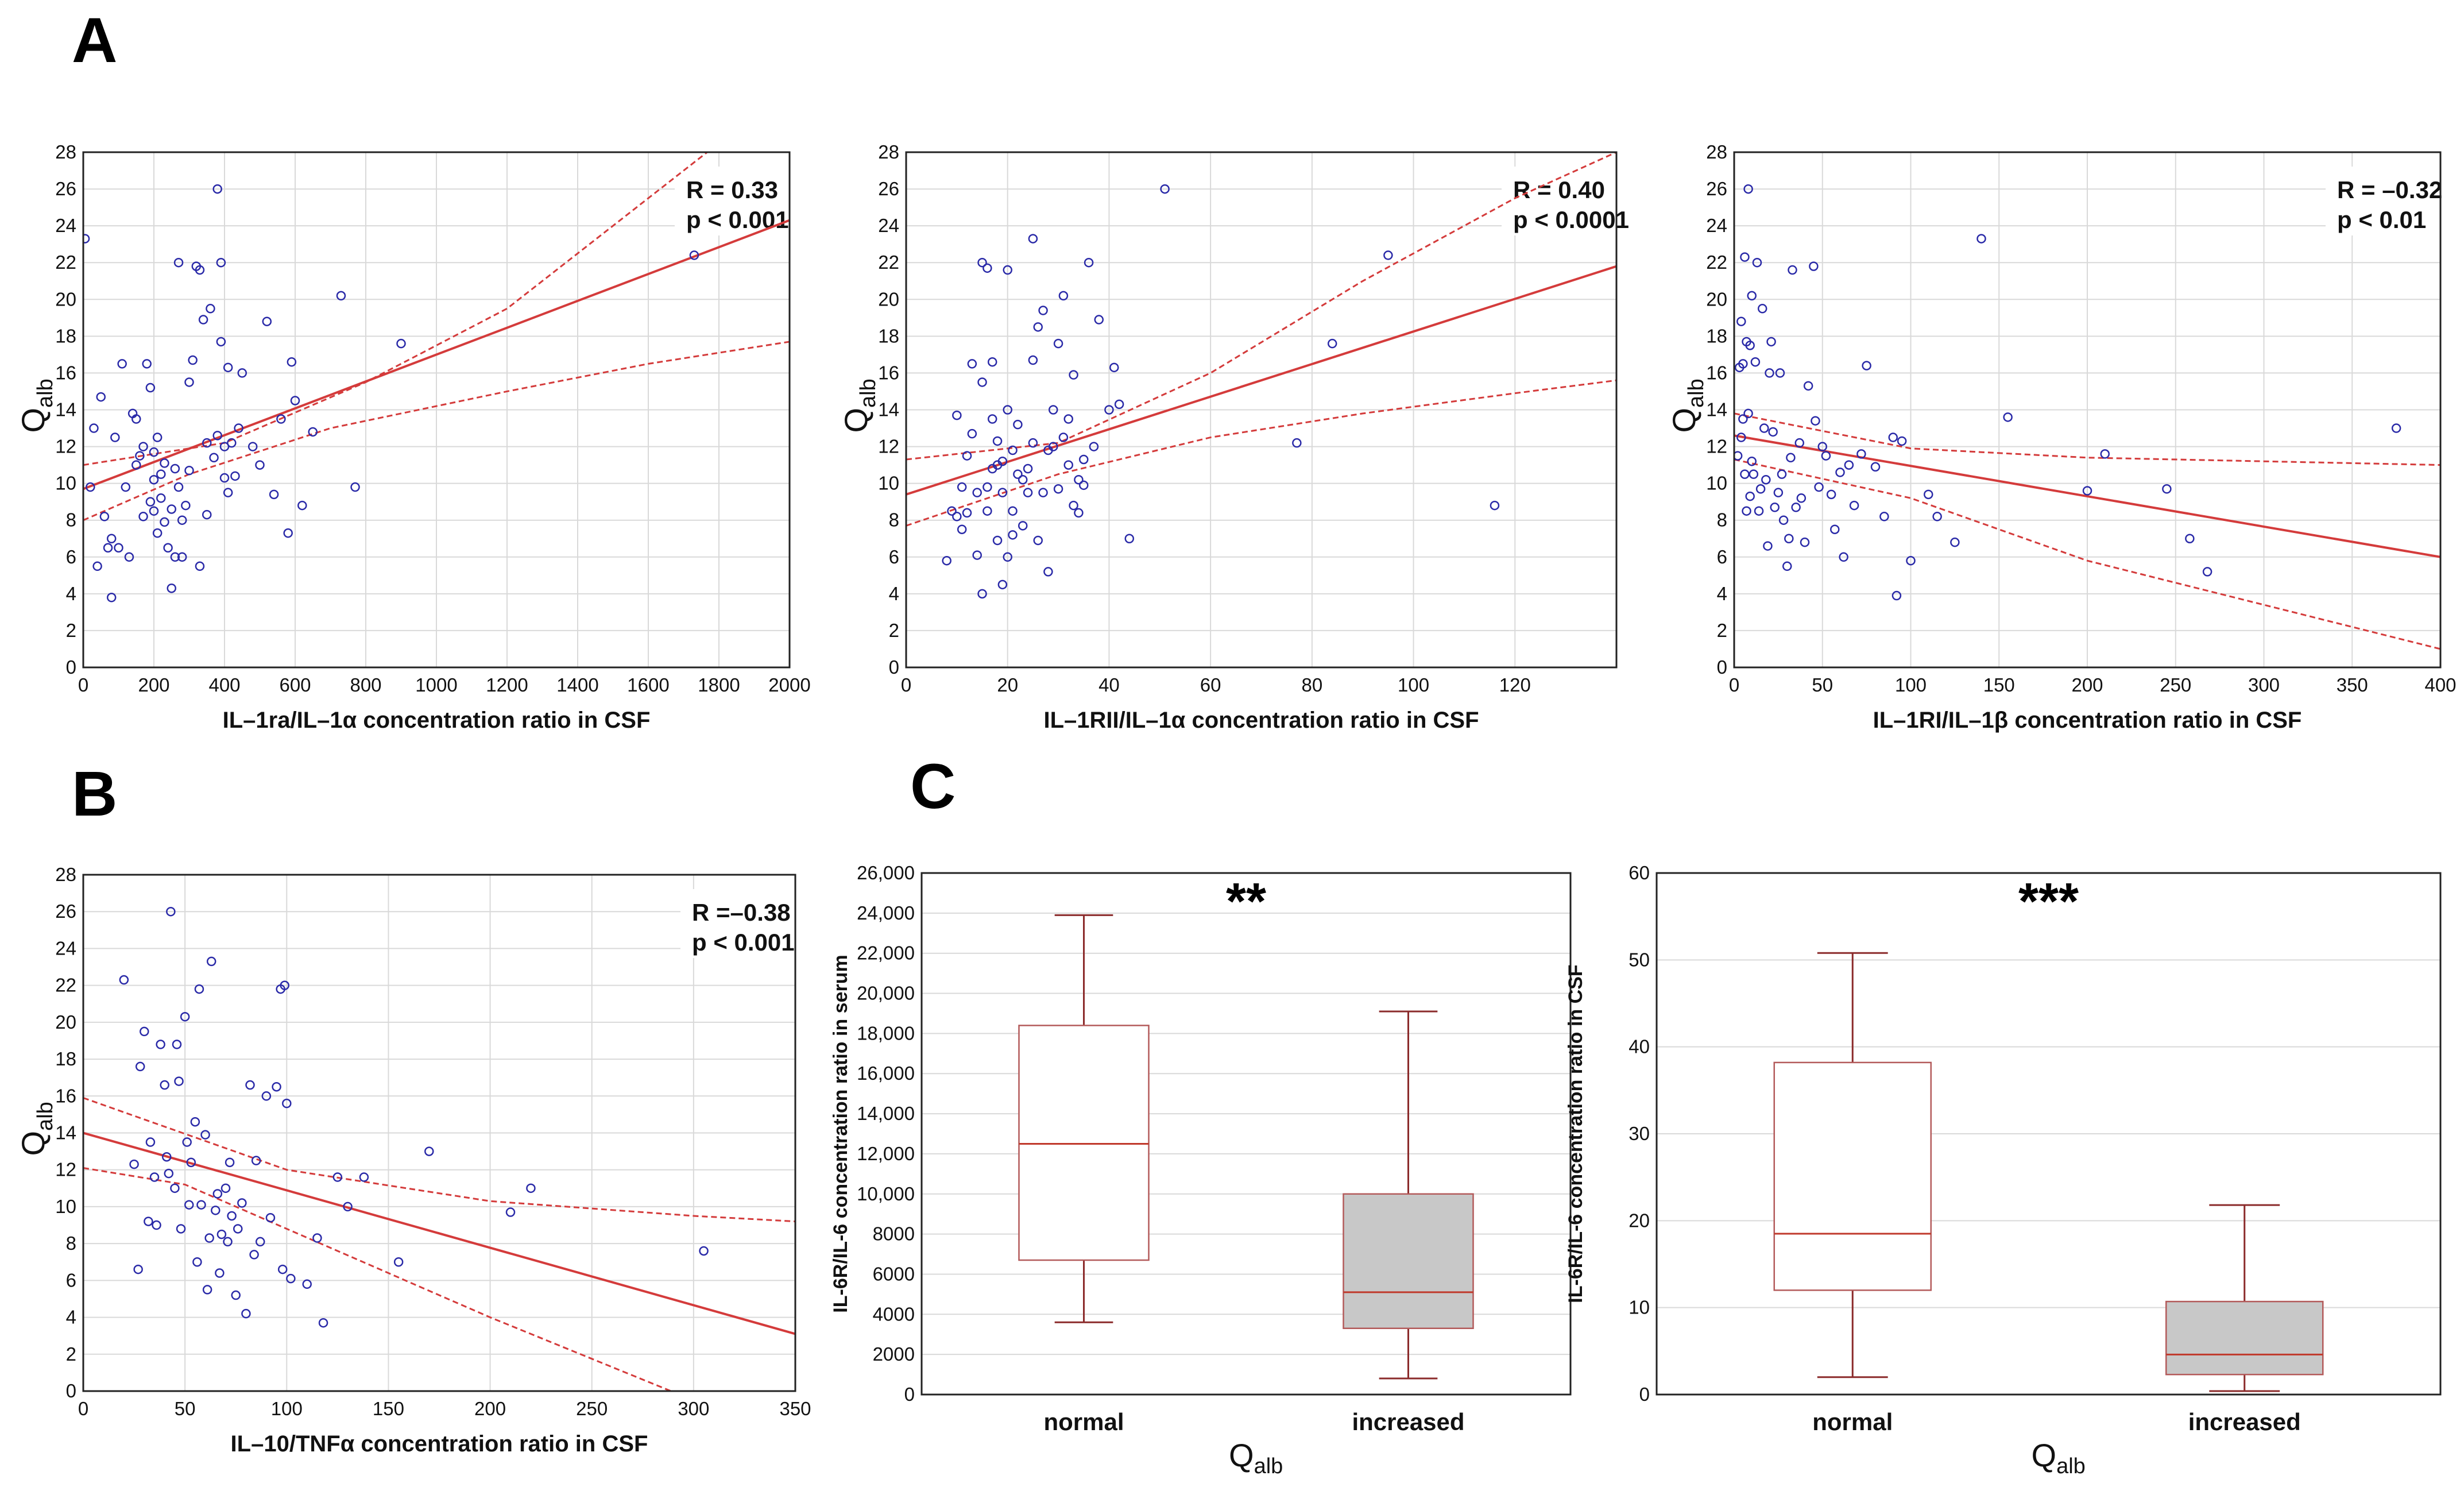  What do you see at coordinates (2244, 1298) in the screenshot?
I see `box-increased` at bounding box center [2244, 1298].